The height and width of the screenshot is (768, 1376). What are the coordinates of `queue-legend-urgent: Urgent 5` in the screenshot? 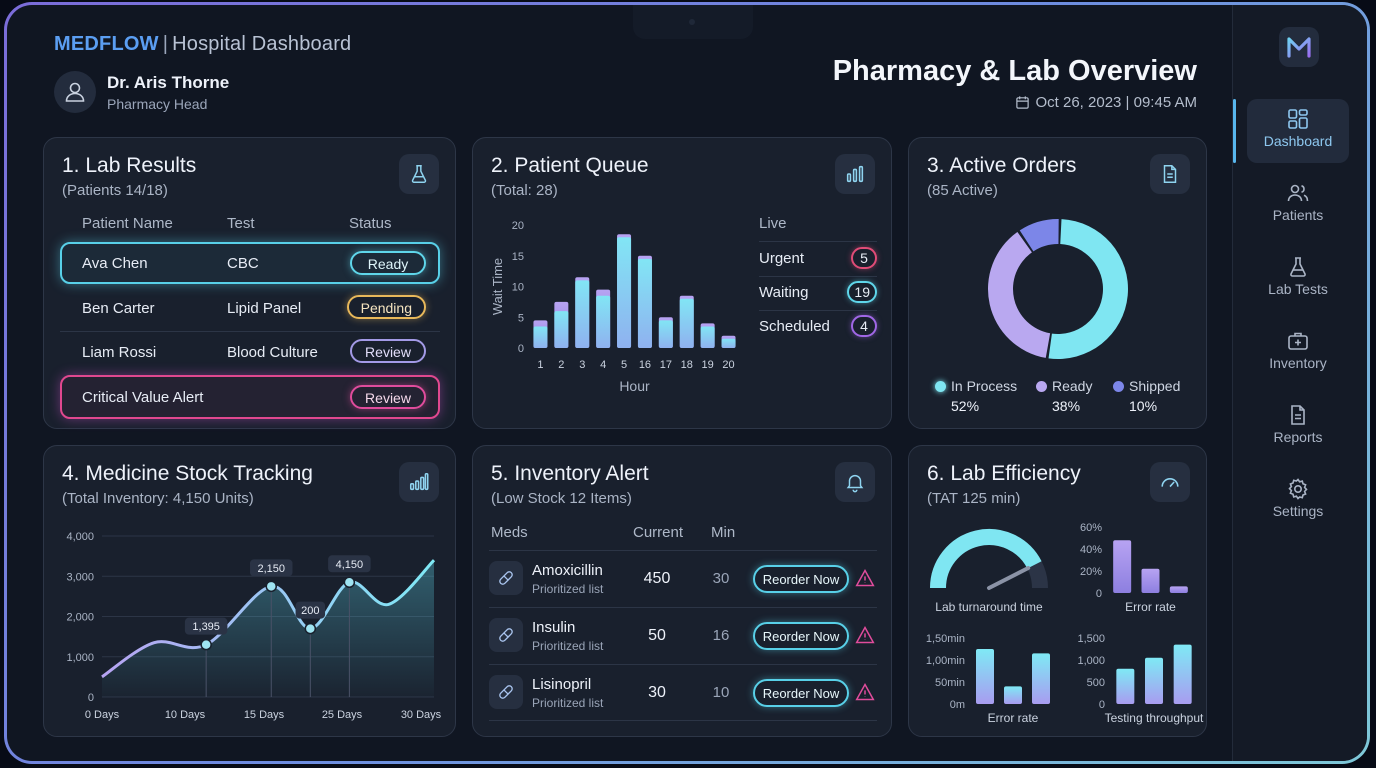 It's located at (818, 259).